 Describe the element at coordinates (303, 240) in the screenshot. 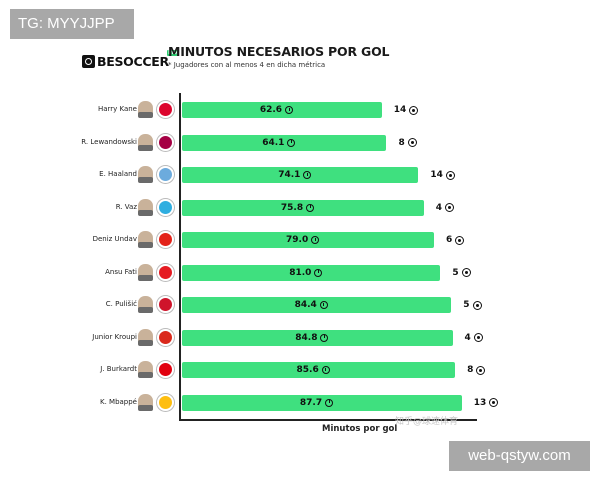

I see `bar-value-label: 79.0` at that location.